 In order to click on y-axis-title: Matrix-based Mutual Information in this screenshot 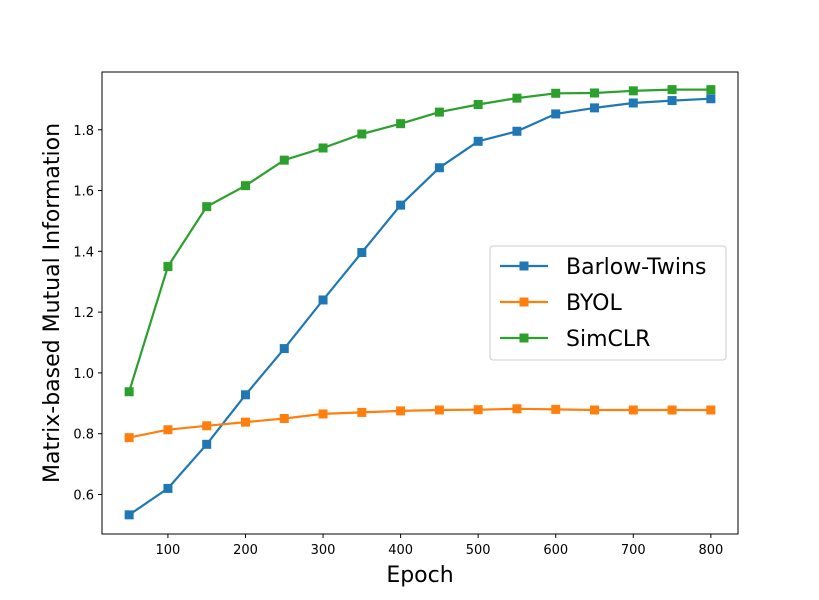, I will do `click(52, 303)`.